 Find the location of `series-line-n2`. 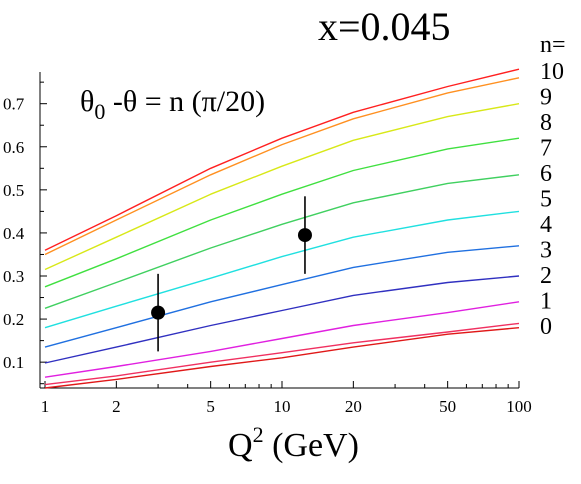

series-line-n2 is located at coordinates (282, 339).